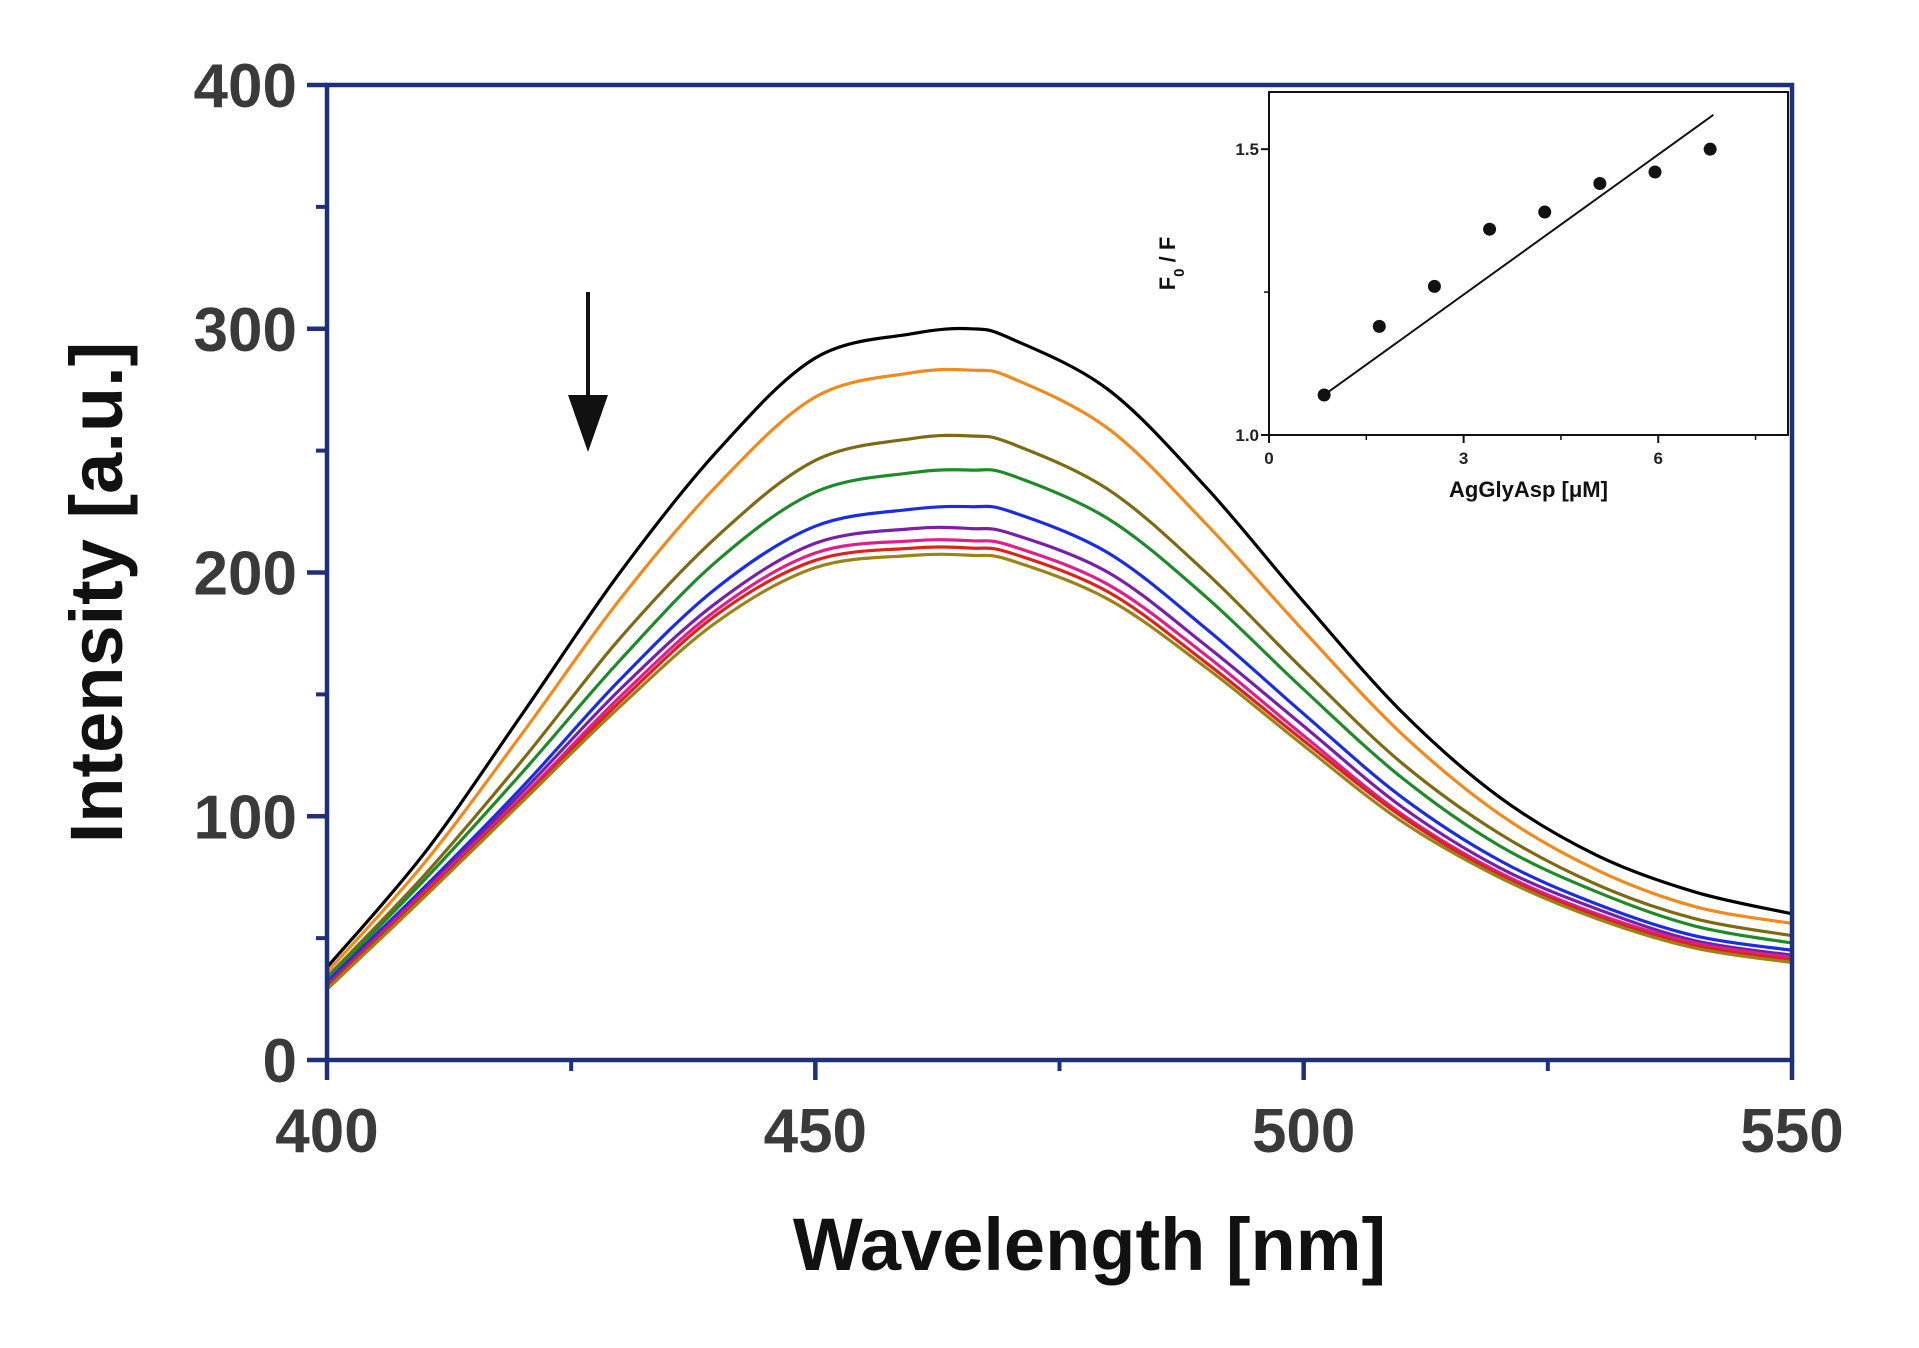 Image resolution: width=1919 pixels, height=1348 pixels. I want to click on inset-y-axis-title-subscript: 0, so click(1179, 272).